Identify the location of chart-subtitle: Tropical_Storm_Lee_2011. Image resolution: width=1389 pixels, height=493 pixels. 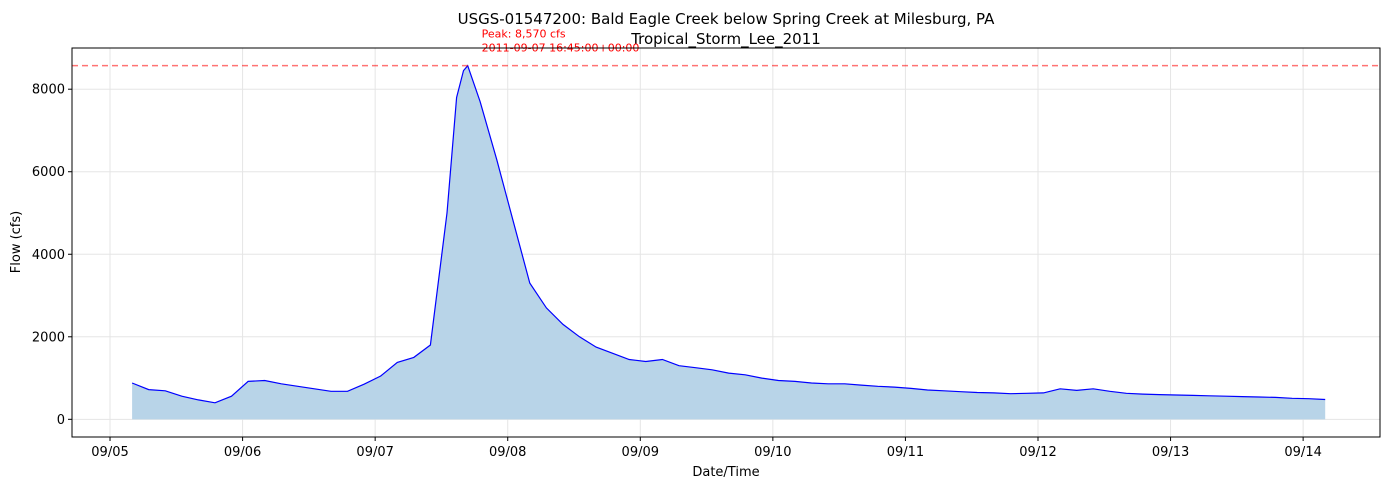
(725, 39).